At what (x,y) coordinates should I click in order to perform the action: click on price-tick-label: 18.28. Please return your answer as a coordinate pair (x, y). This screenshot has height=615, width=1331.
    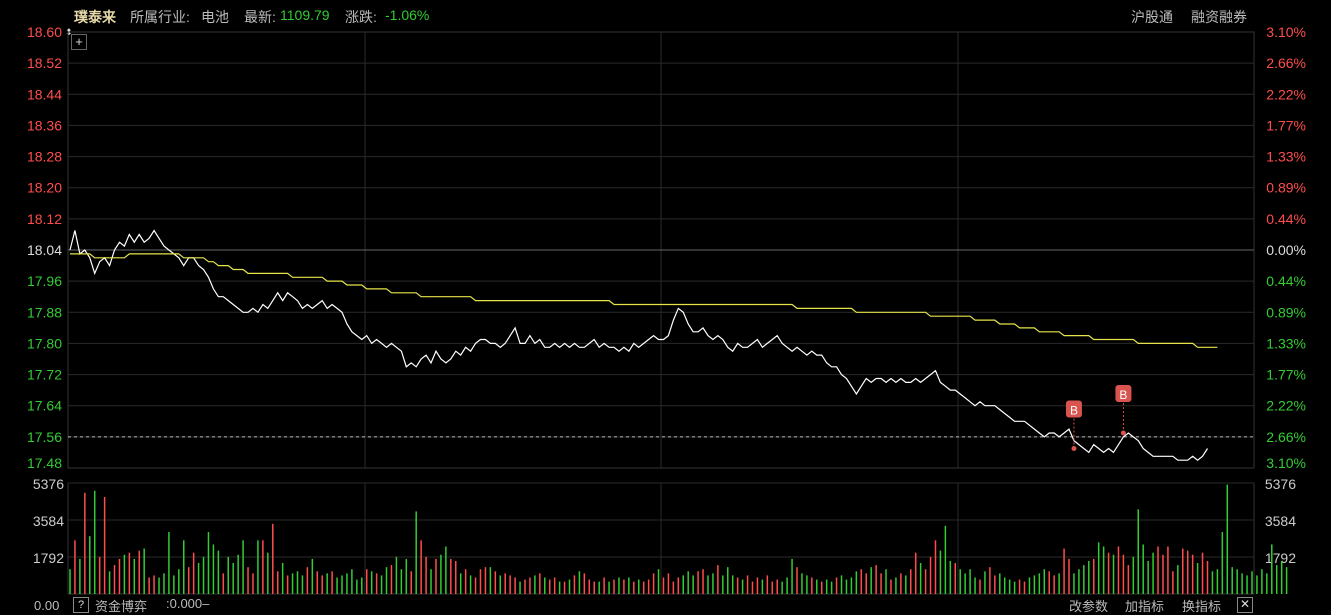
    Looking at the image, I should click on (44, 157).